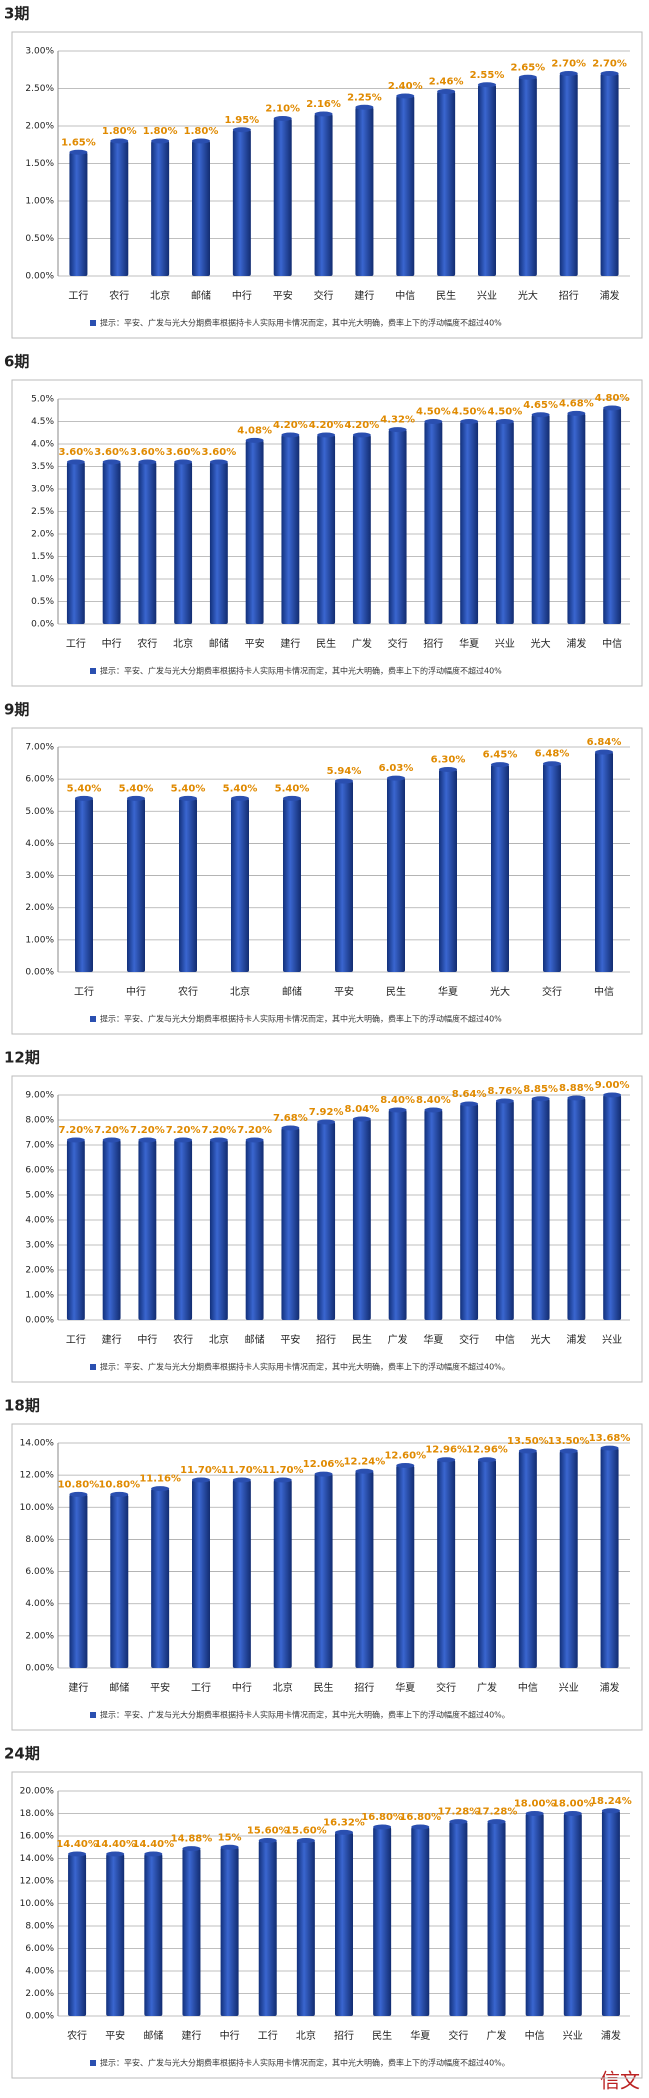 This screenshot has width=649, height=2098. I want to click on value-label: 13.68%, so click(610, 1438).